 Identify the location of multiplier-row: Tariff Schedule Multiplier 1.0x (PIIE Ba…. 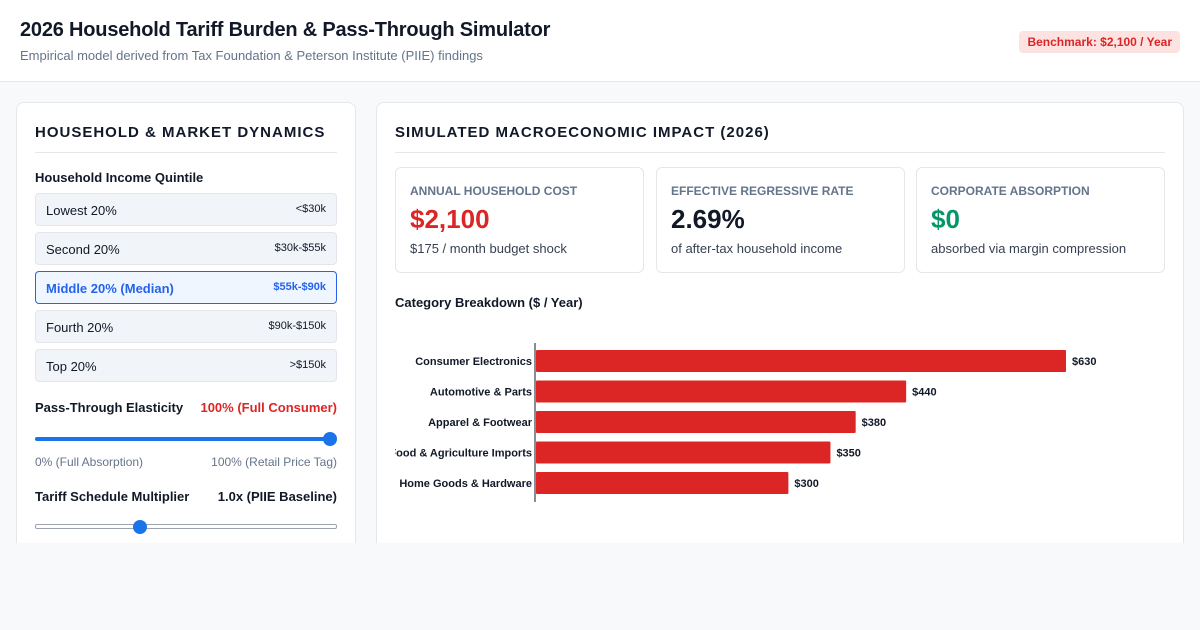
(186, 498).